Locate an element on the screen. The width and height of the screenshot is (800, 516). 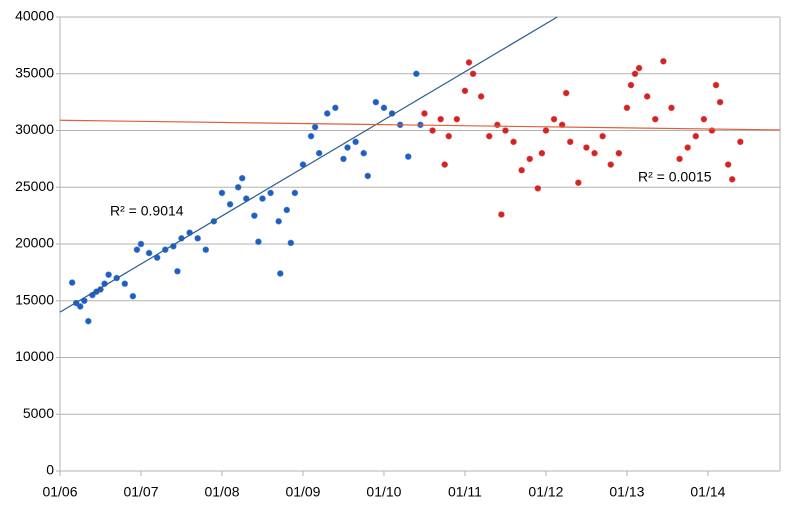
x-tick-label: 01/06 is located at coordinates (59, 492).